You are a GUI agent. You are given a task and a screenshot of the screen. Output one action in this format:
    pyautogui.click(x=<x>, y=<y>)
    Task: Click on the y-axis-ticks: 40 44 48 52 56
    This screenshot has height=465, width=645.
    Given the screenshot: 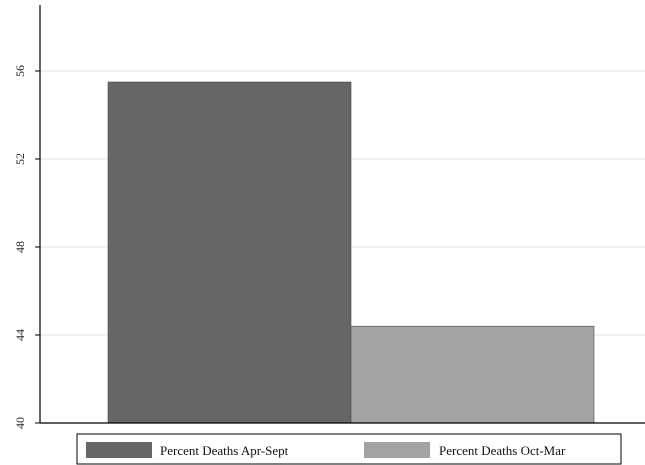 What is the action you would take?
    pyautogui.click(x=26, y=247)
    